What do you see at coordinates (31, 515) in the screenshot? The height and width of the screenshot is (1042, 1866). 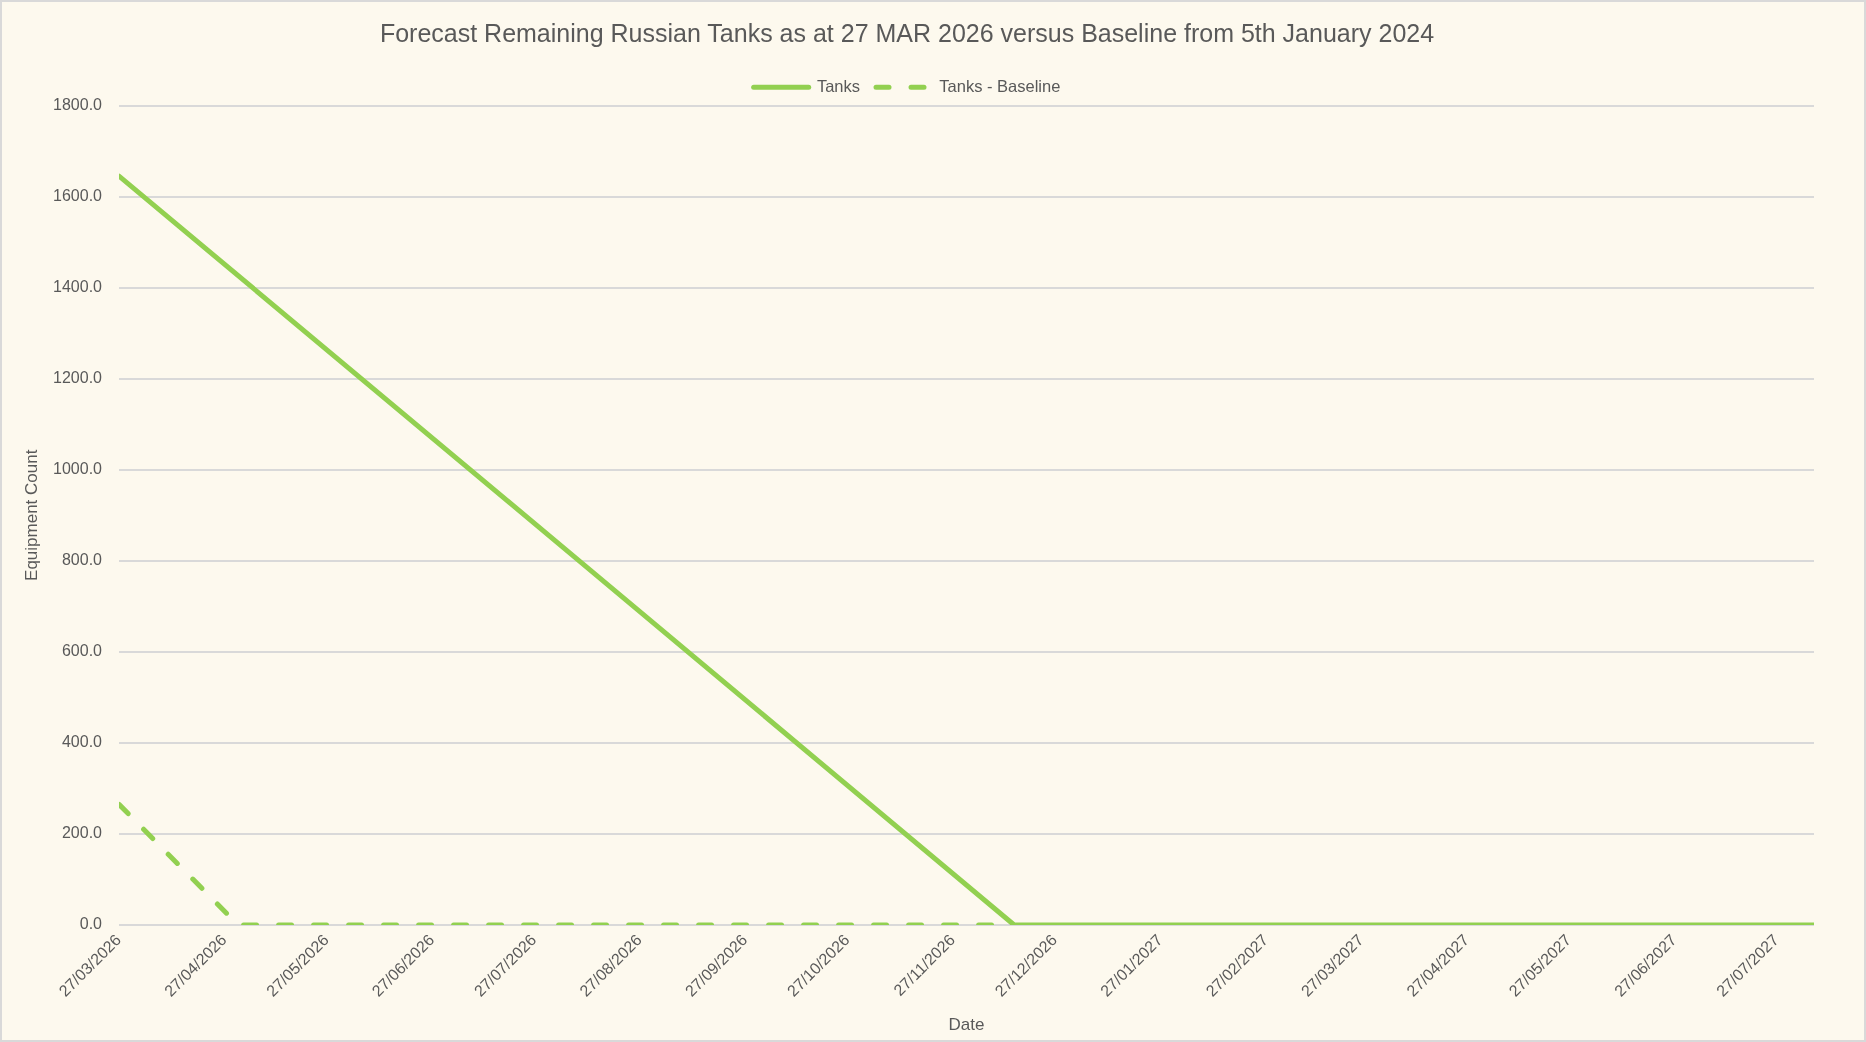 I see `y-axis-title: Equipment Count` at bounding box center [31, 515].